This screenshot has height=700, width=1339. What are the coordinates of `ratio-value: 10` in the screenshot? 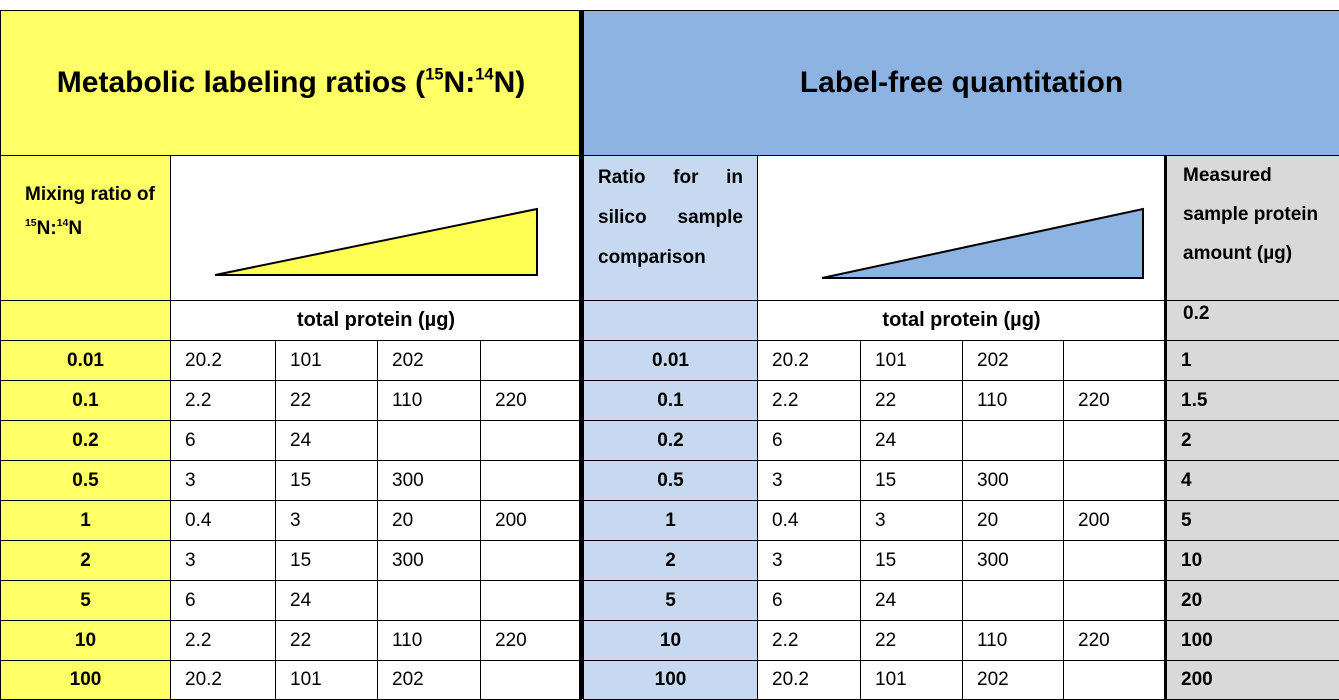 It's located at (670, 640).